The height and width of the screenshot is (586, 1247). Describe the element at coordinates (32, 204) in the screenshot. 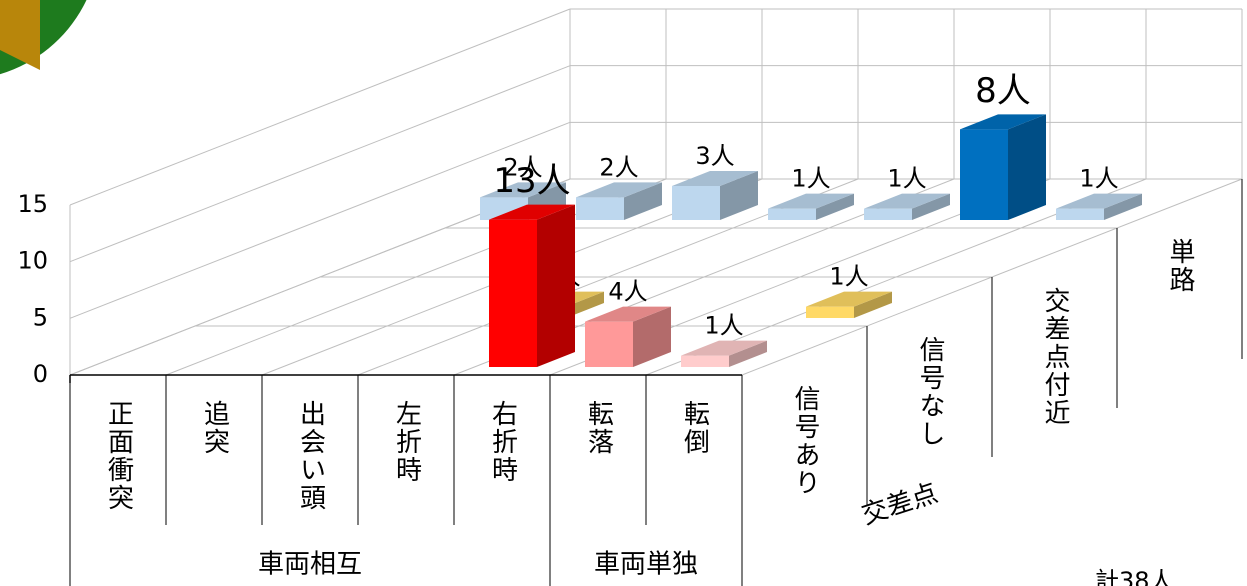

I see `y-tick-label: 15` at that location.